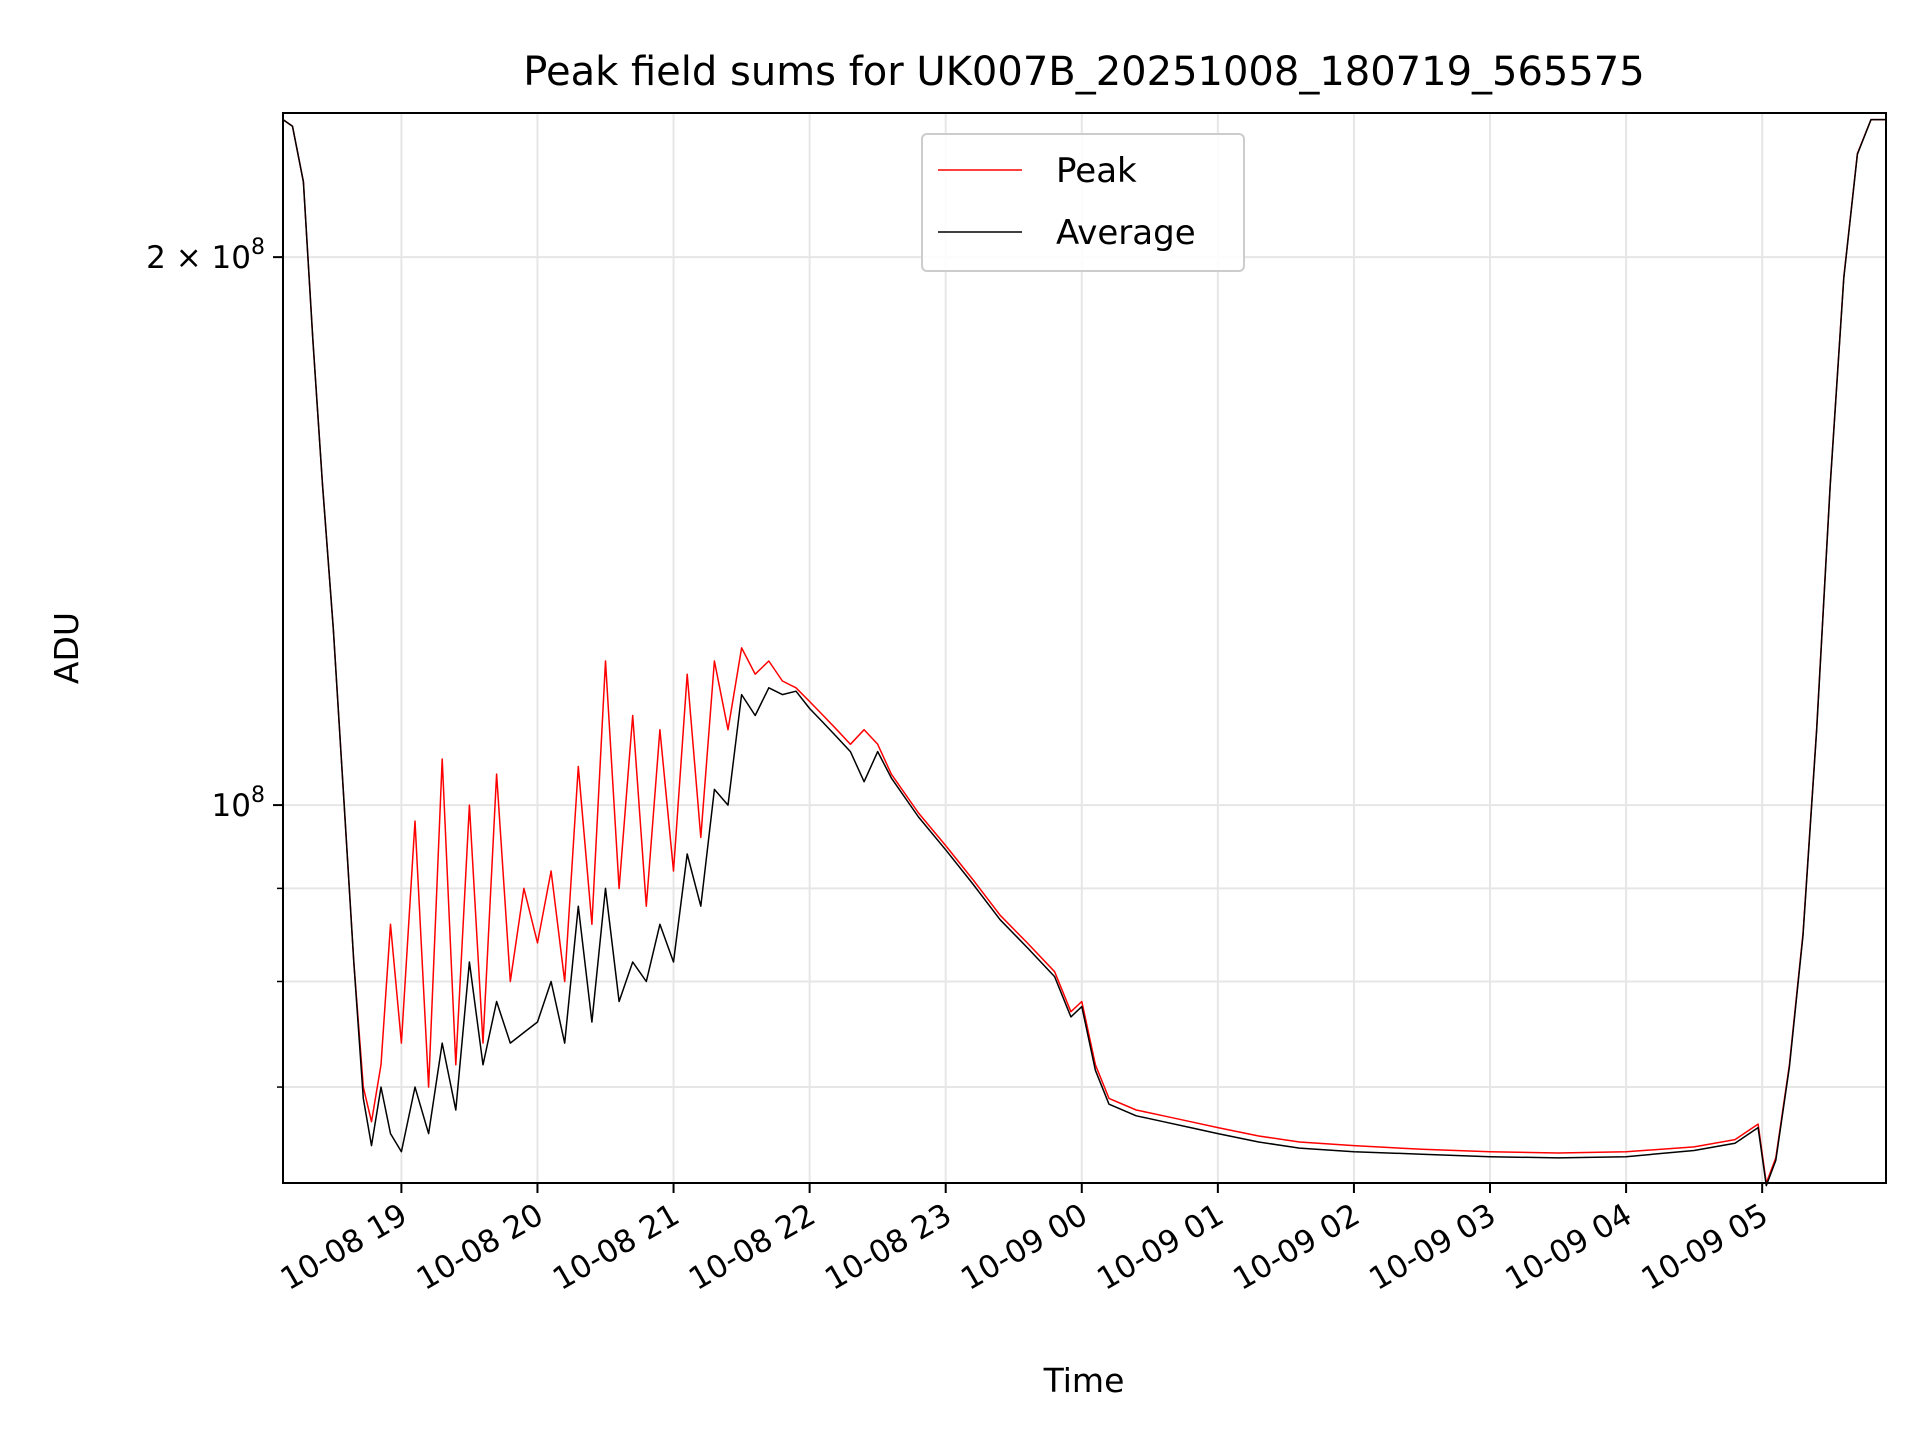 The height and width of the screenshot is (1440, 1920). I want to click on legend-label-peak: Peak, so click(1096, 171).